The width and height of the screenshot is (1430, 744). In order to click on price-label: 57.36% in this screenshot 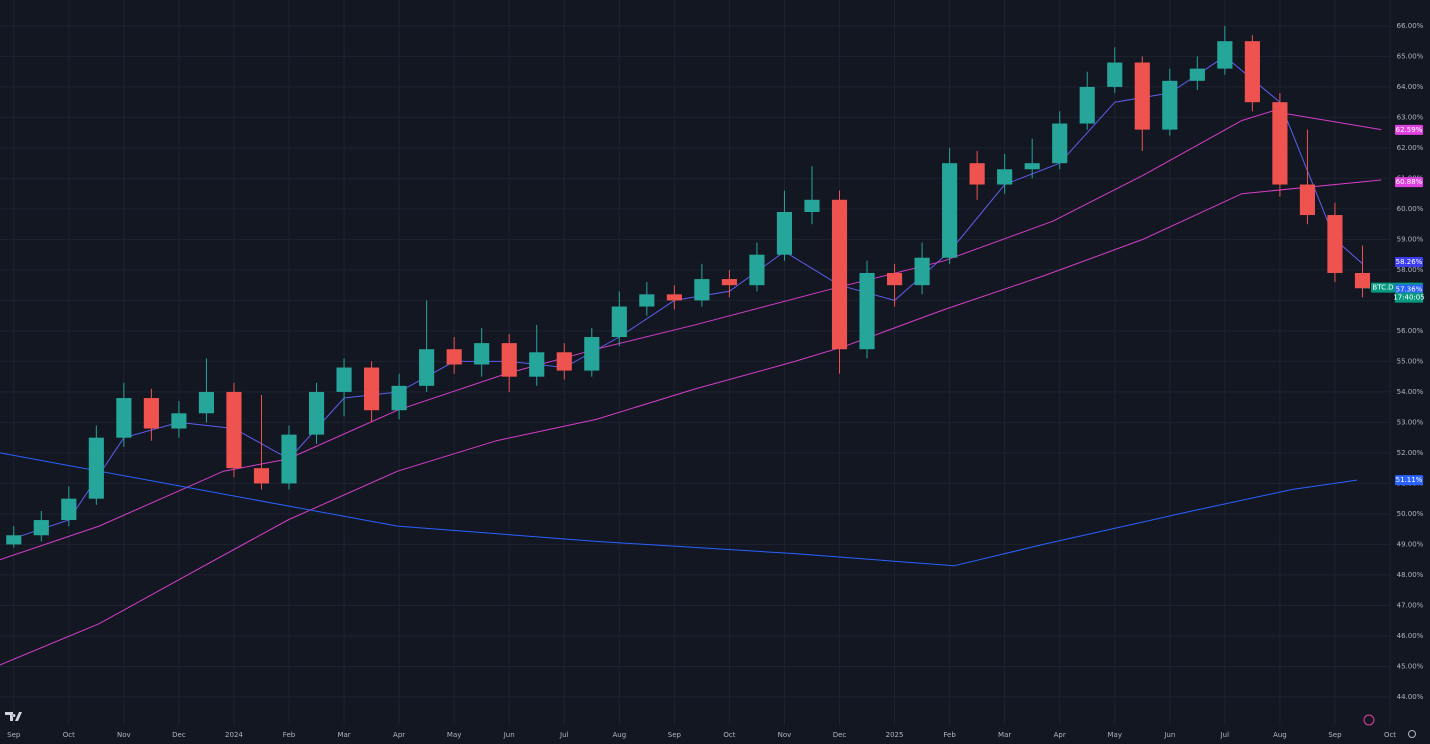, I will do `click(1409, 289)`.